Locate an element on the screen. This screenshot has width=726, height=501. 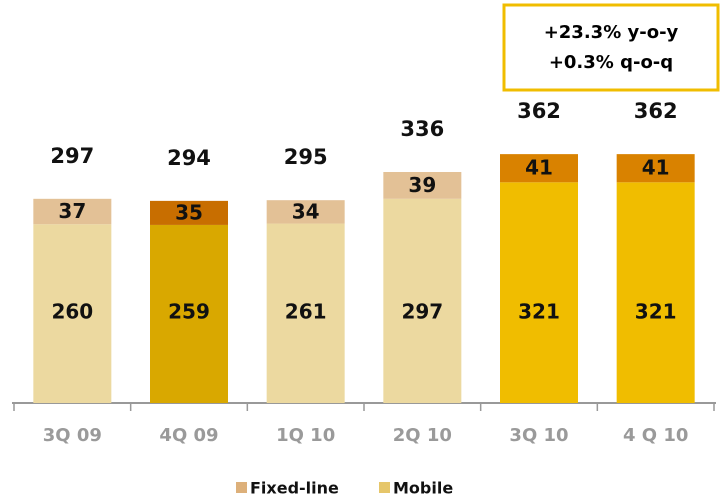
x-tick-label: 1Q 10 is located at coordinates (305, 435).